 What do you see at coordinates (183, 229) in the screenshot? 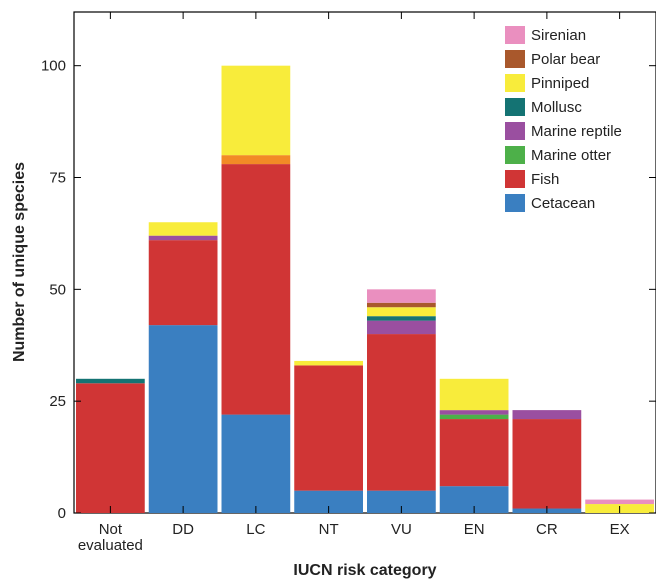
I see `bar-segment-pinniped-dd` at bounding box center [183, 229].